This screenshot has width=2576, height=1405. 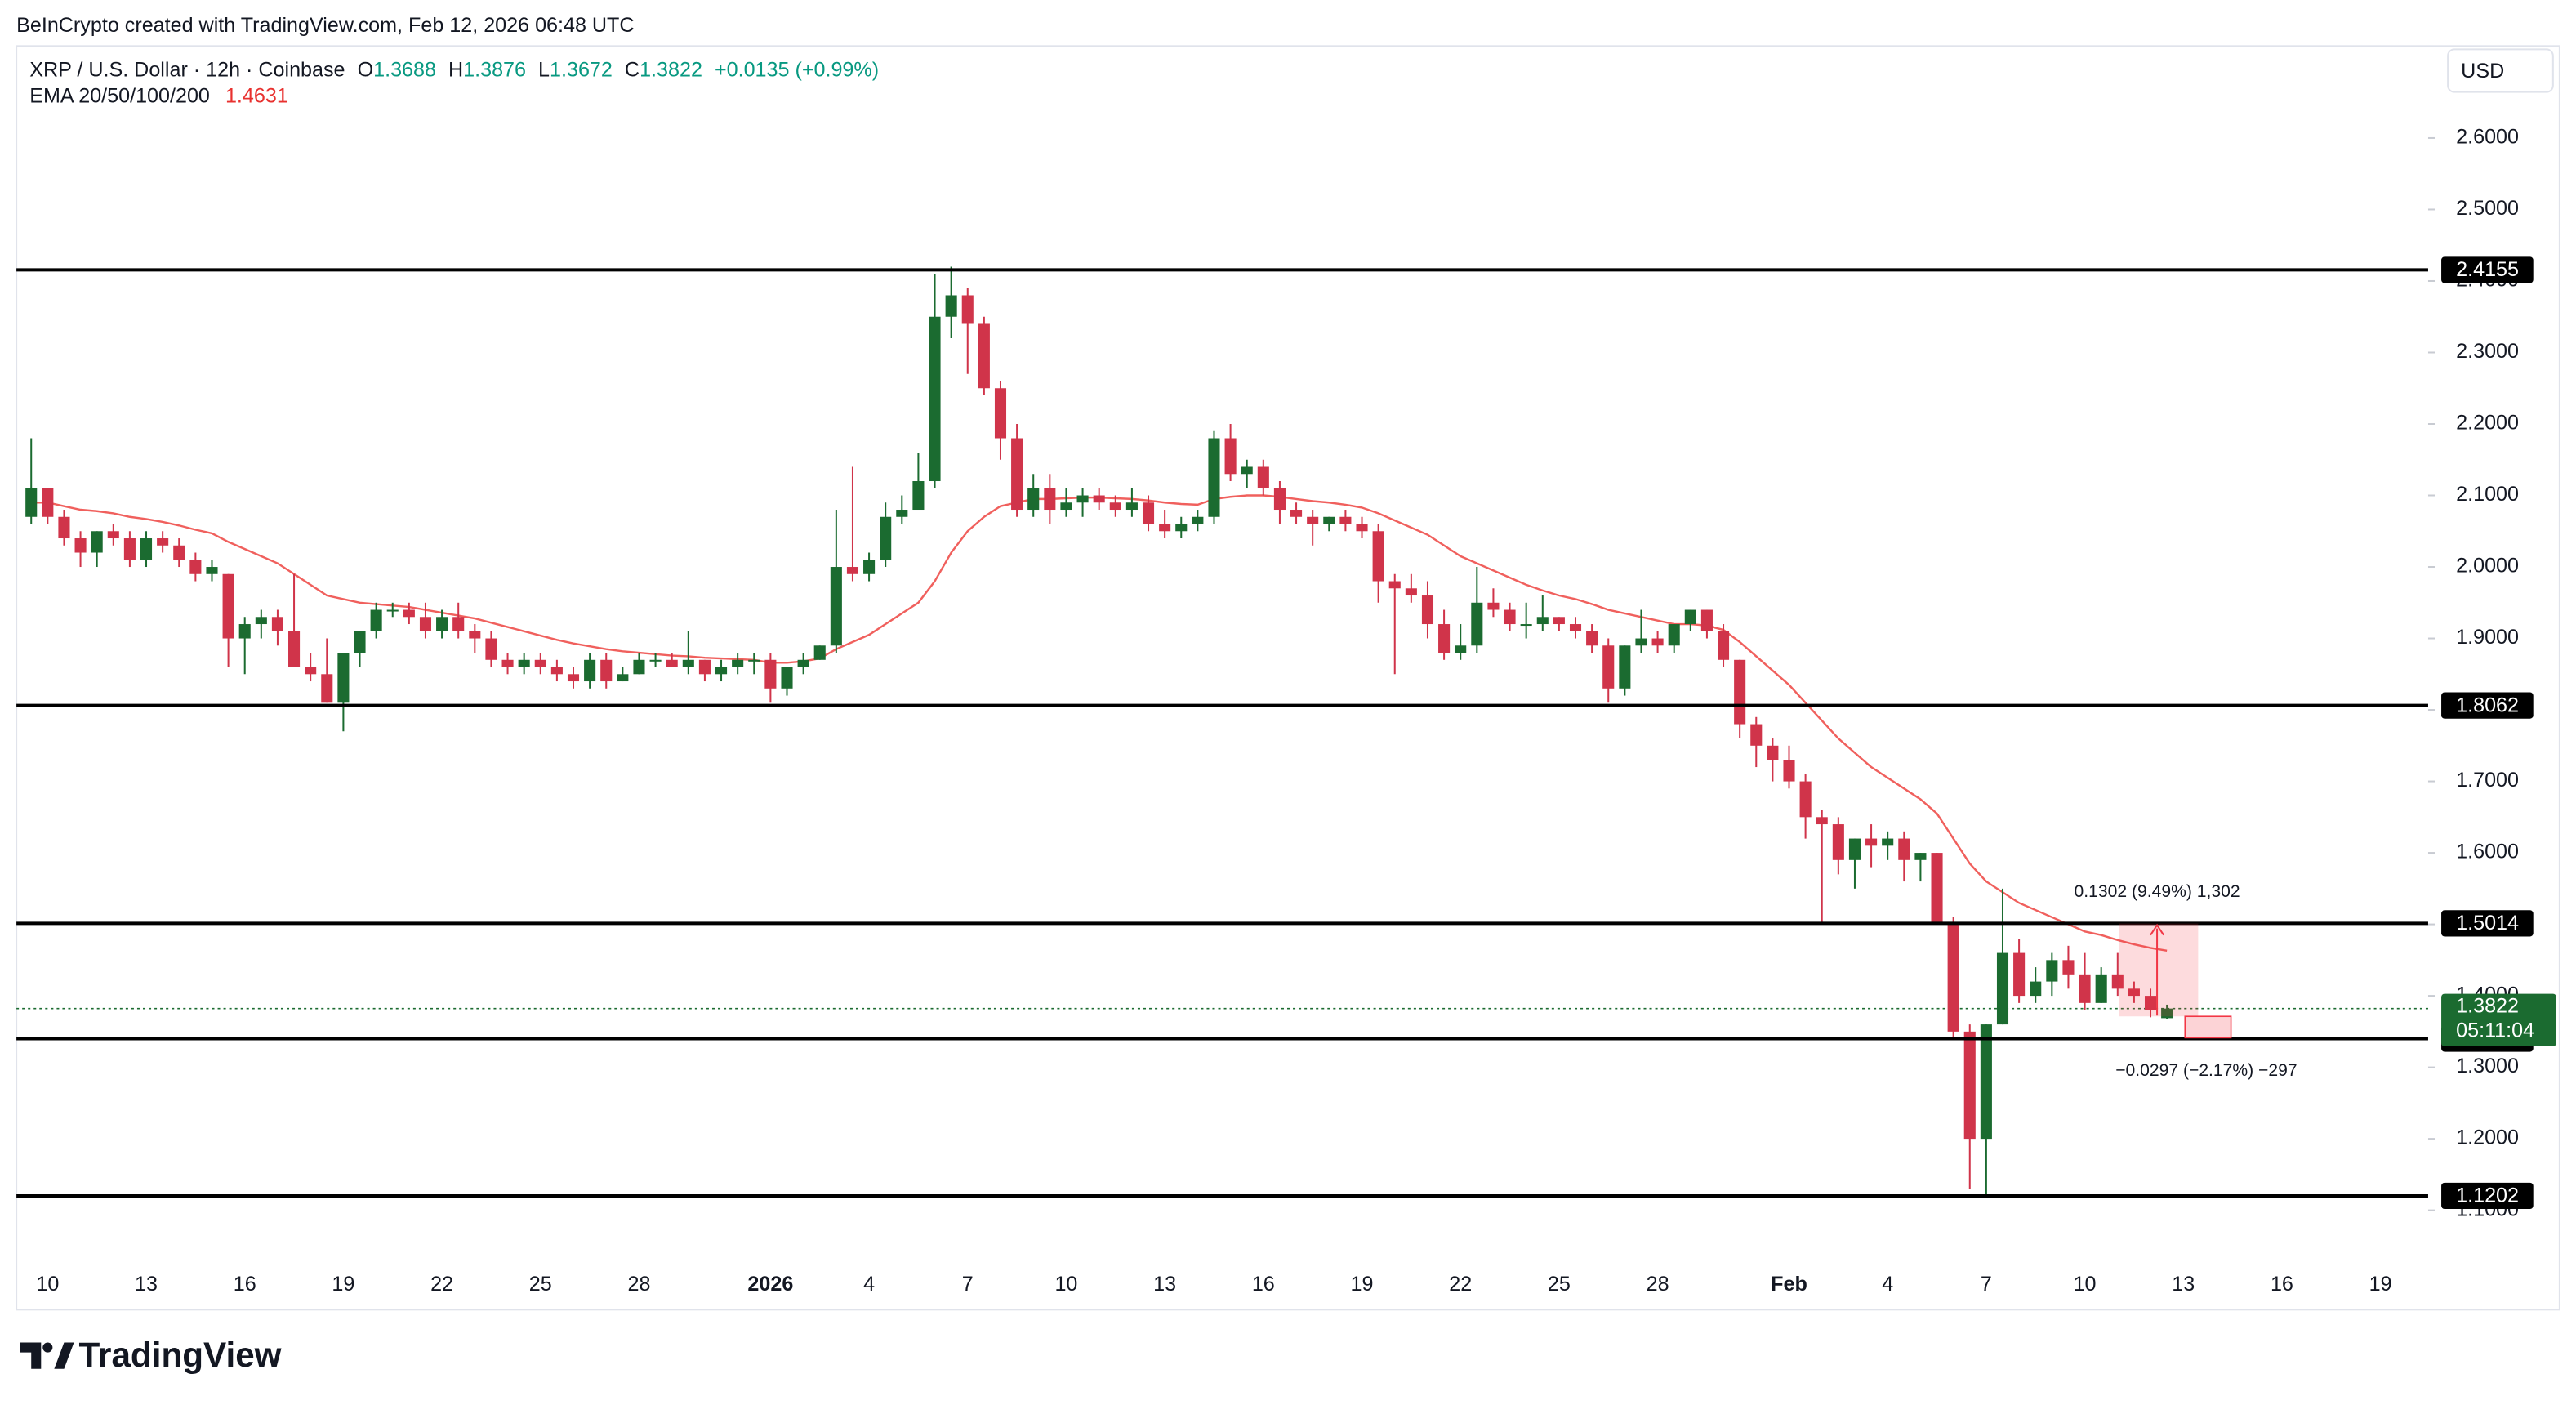 I want to click on measure-arrowhead, so click(x=2157, y=930).